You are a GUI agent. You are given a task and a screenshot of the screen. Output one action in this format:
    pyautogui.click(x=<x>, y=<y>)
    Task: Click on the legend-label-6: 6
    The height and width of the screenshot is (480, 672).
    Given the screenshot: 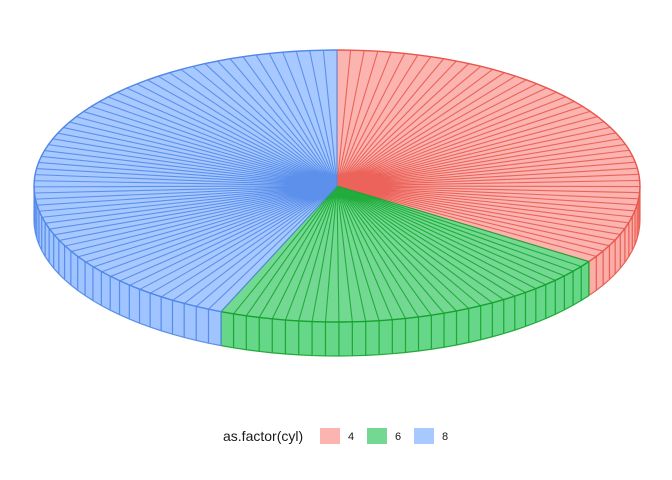 What is the action you would take?
    pyautogui.click(x=398, y=437)
    